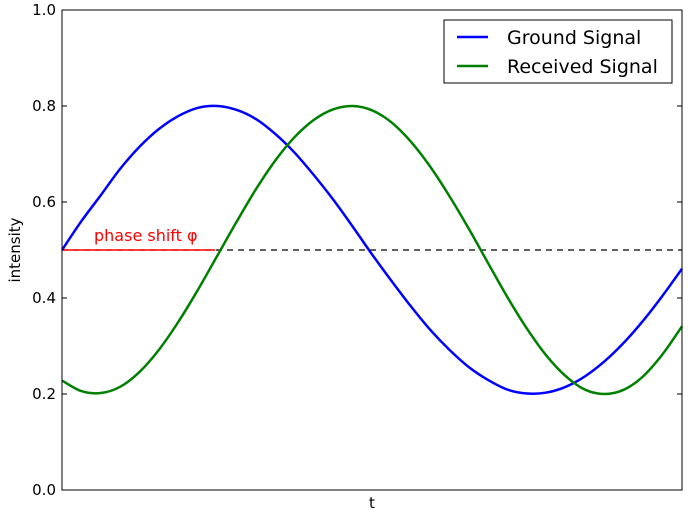 The width and height of the screenshot is (689, 517). I want to click on legend-box, so click(558, 51).